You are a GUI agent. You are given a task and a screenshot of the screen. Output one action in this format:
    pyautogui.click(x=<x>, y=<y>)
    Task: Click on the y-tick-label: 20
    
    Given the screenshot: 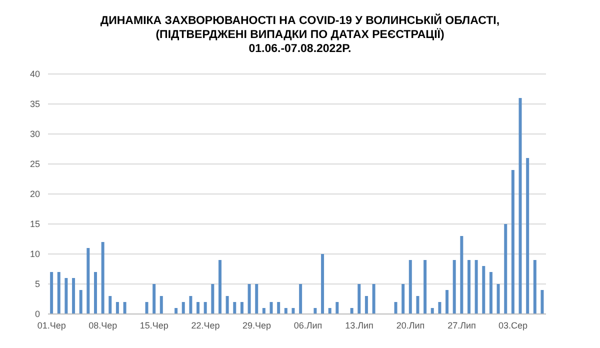 What is the action you would take?
    pyautogui.click(x=35, y=194)
    